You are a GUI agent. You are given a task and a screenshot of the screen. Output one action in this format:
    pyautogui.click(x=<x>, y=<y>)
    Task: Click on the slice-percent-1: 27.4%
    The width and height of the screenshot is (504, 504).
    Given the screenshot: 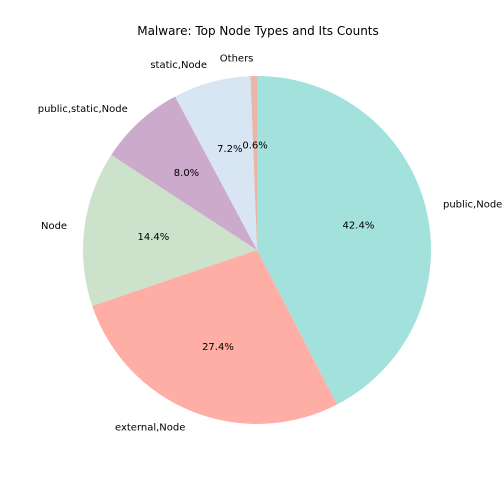 What is the action you would take?
    pyautogui.click(x=218, y=347)
    